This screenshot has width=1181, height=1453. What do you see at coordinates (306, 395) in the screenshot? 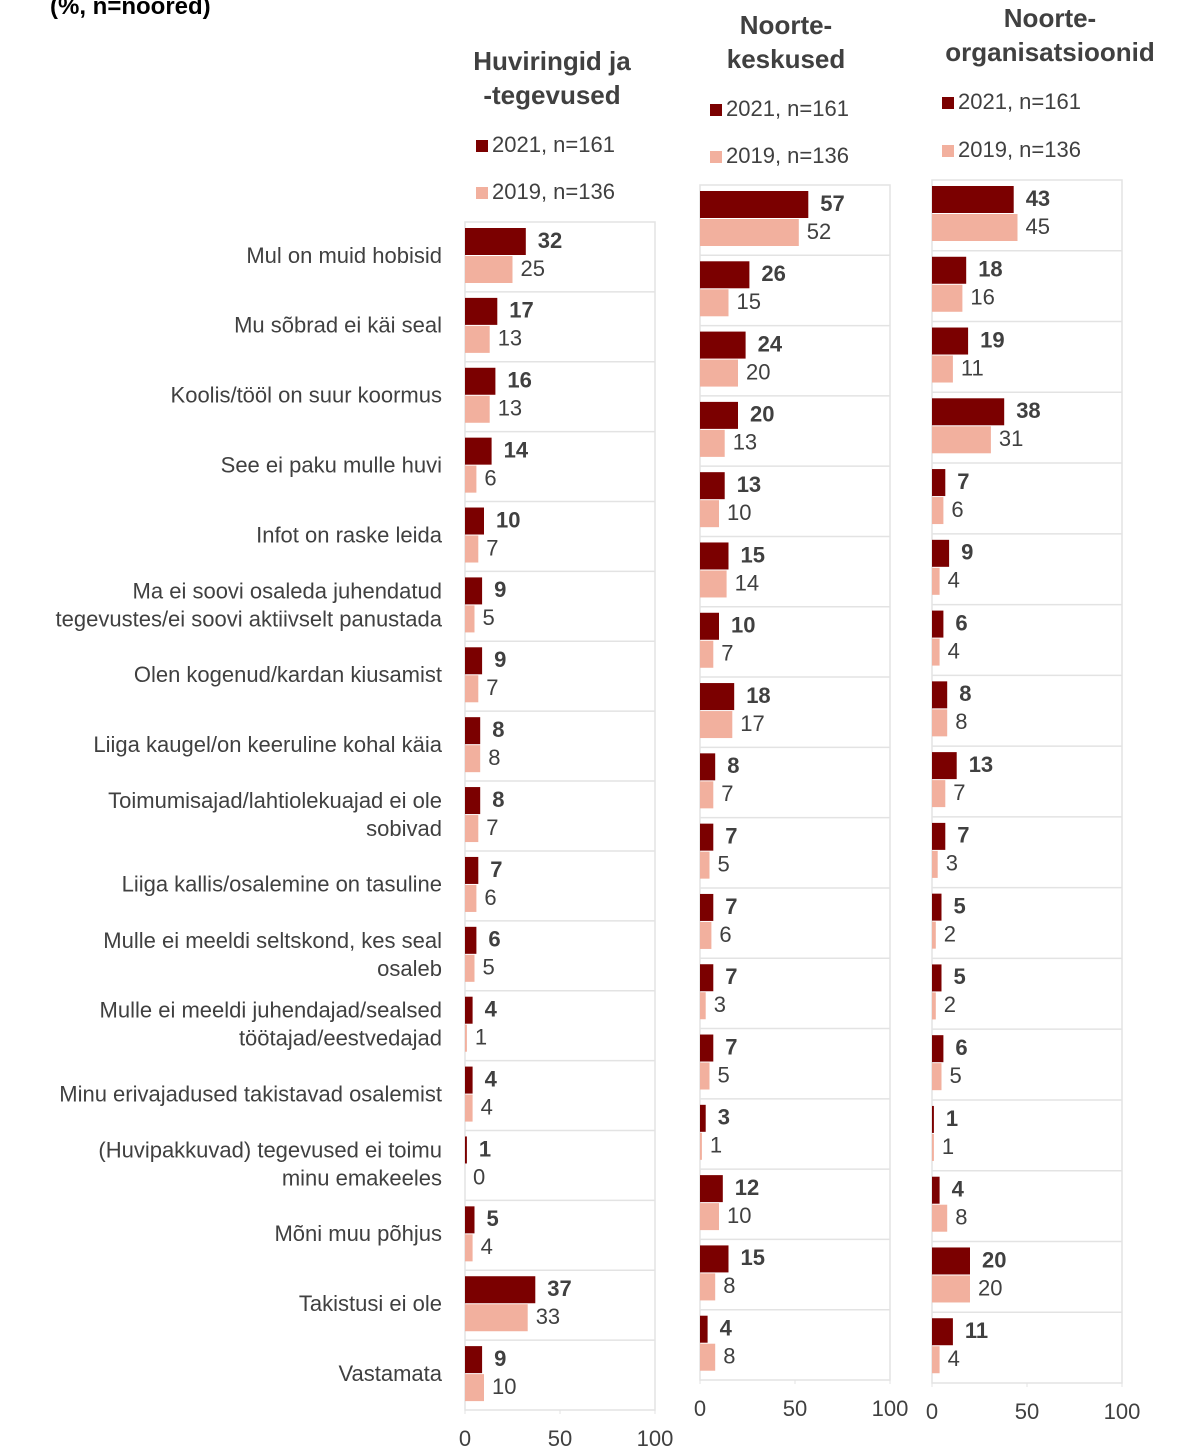
I see `category-label: Koolis/tööl on suur koormus` at bounding box center [306, 395].